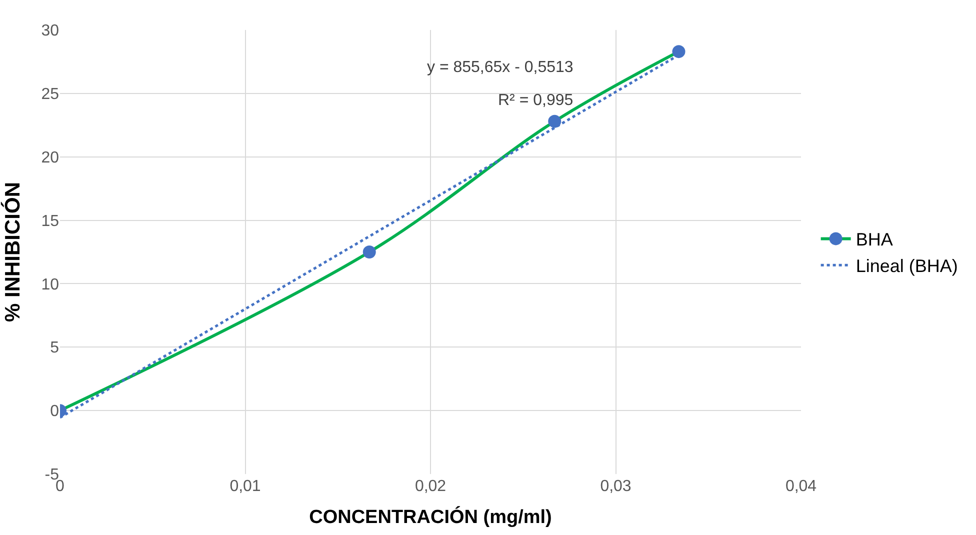 The height and width of the screenshot is (535, 976). What do you see at coordinates (50, 285) in the screenshot?
I see `y-tick-label: 10` at bounding box center [50, 285].